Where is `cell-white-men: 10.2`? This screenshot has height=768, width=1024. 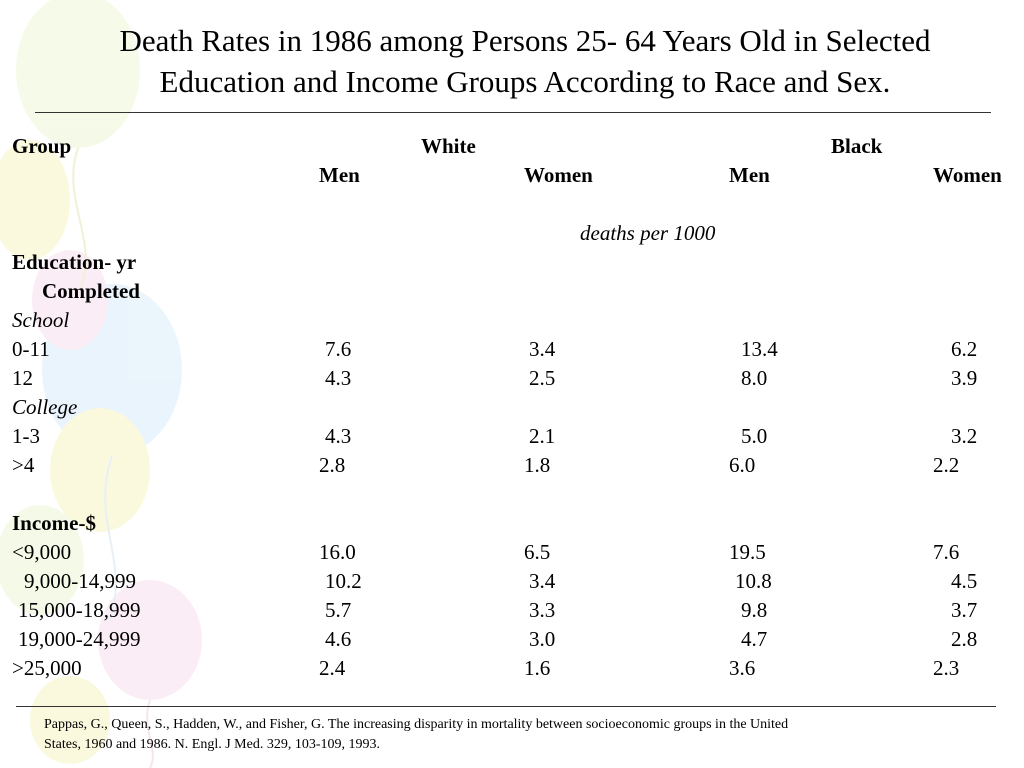
cell-white-men: 10.2 is located at coordinates (343, 581).